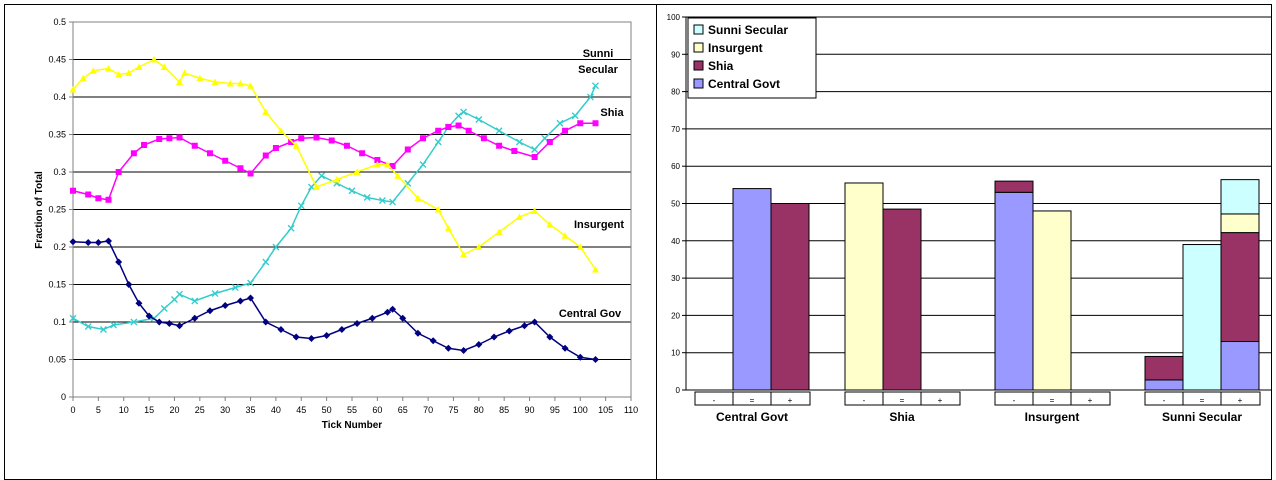 This screenshot has height=480, width=1276. I want to click on legend-box, so click(752, 58).